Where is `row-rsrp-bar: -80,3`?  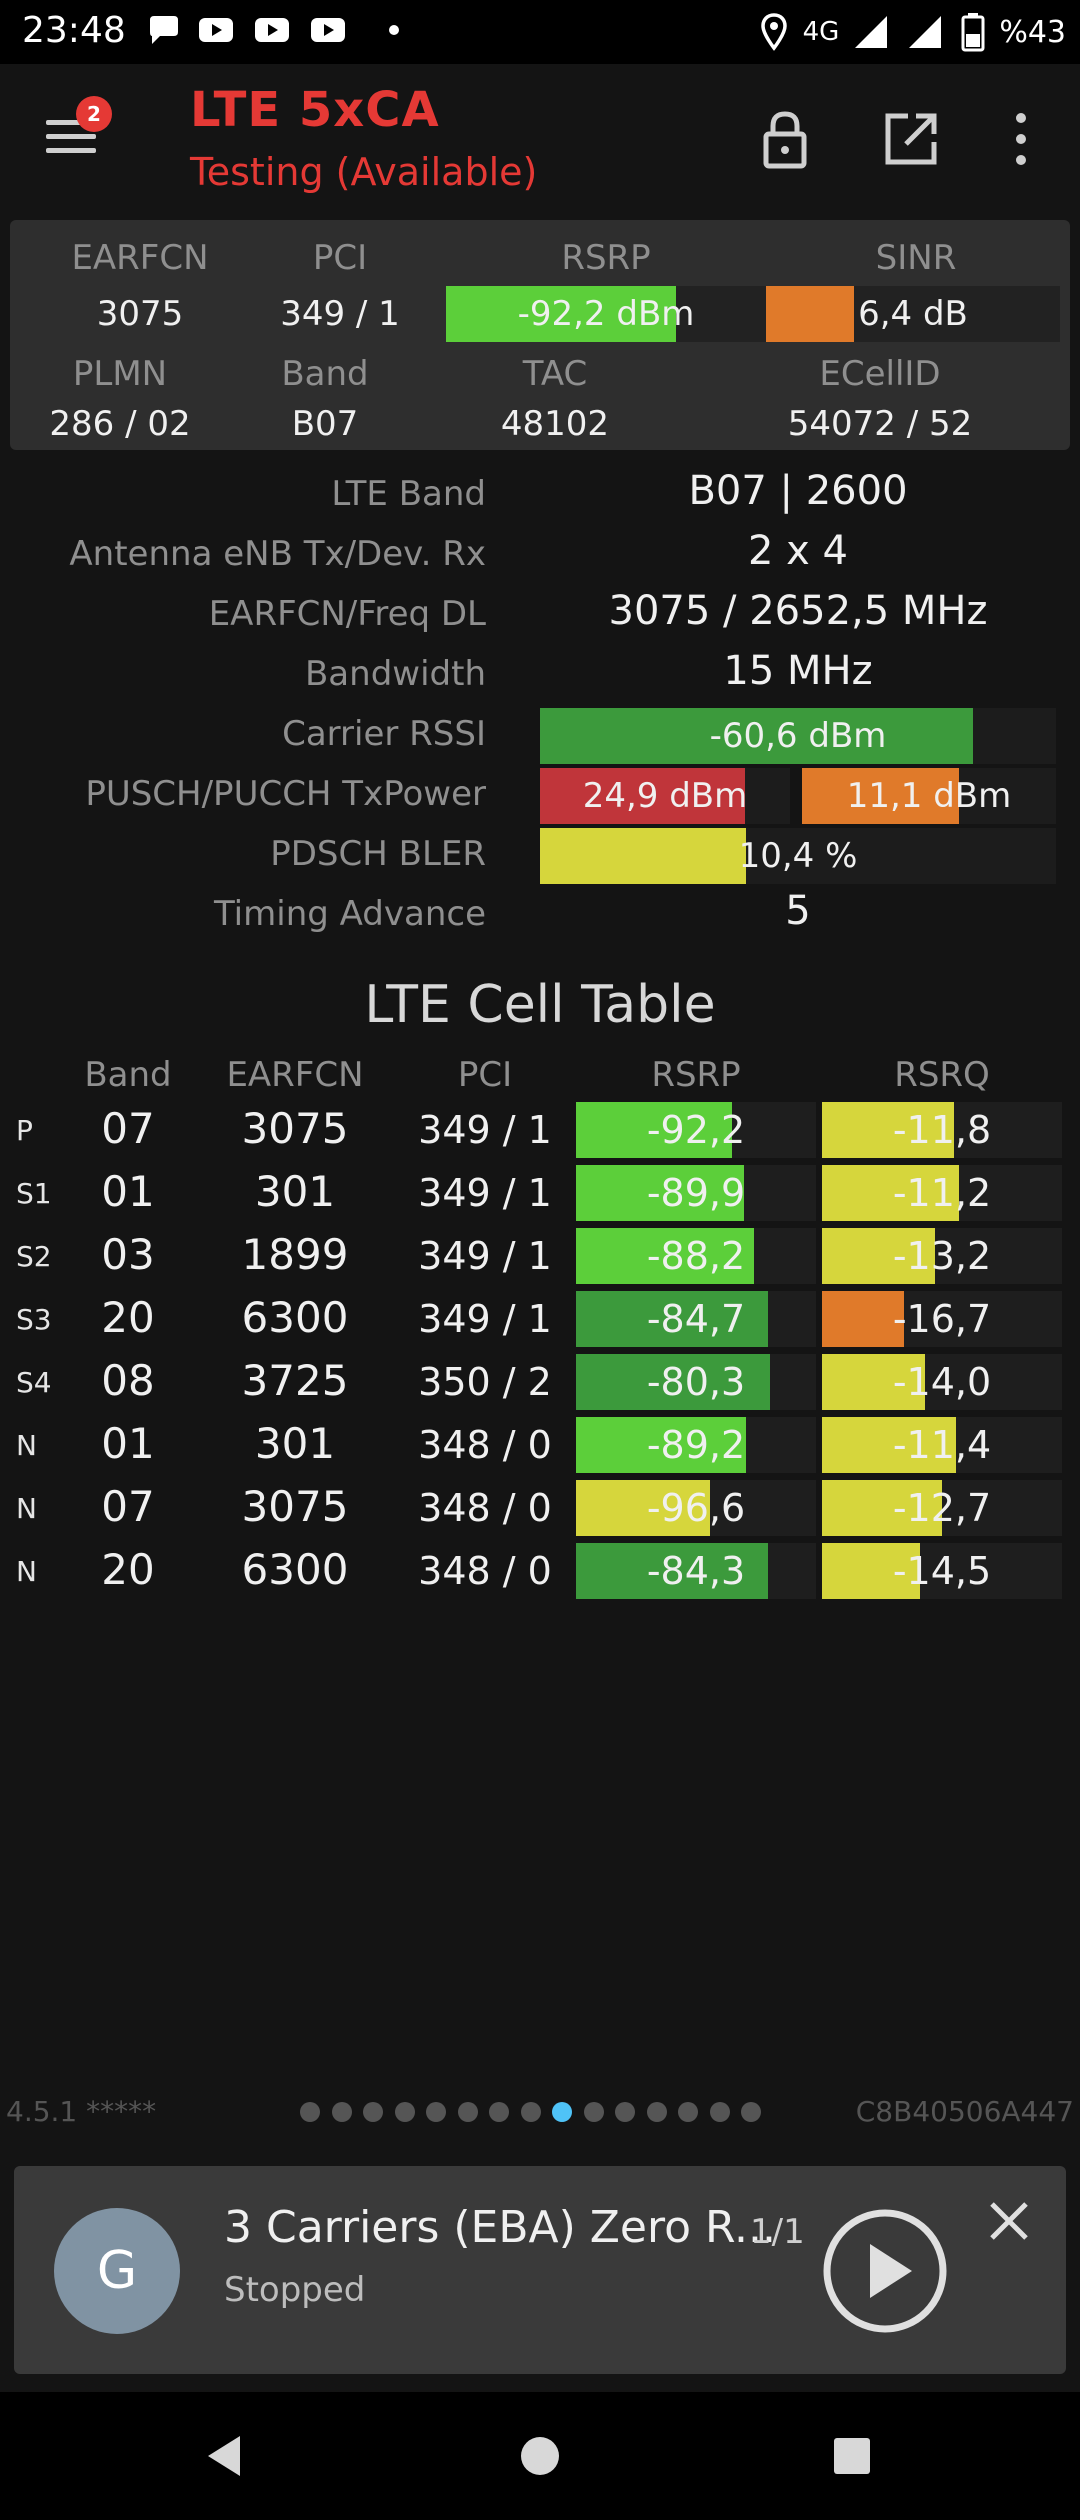
row-rsrp-bar: -80,3 is located at coordinates (696, 1382).